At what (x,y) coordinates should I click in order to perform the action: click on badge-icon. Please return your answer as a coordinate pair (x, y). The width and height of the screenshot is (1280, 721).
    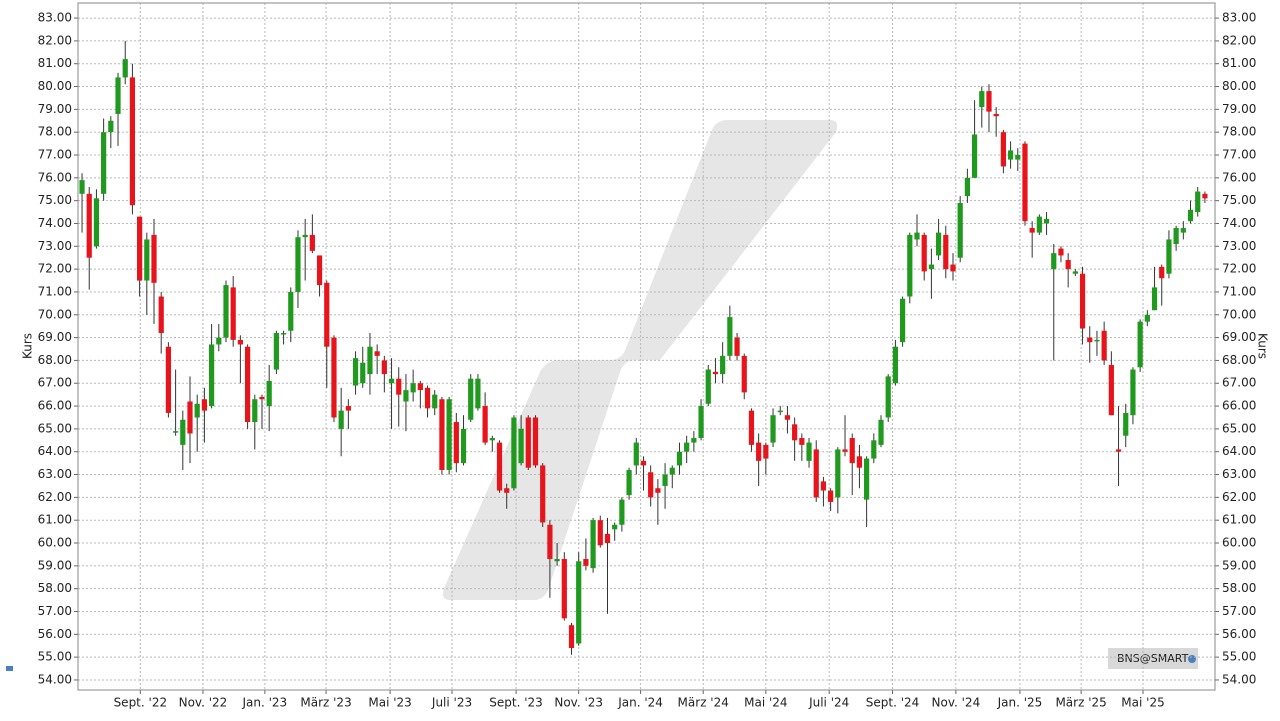
    Looking at the image, I should click on (1192, 659).